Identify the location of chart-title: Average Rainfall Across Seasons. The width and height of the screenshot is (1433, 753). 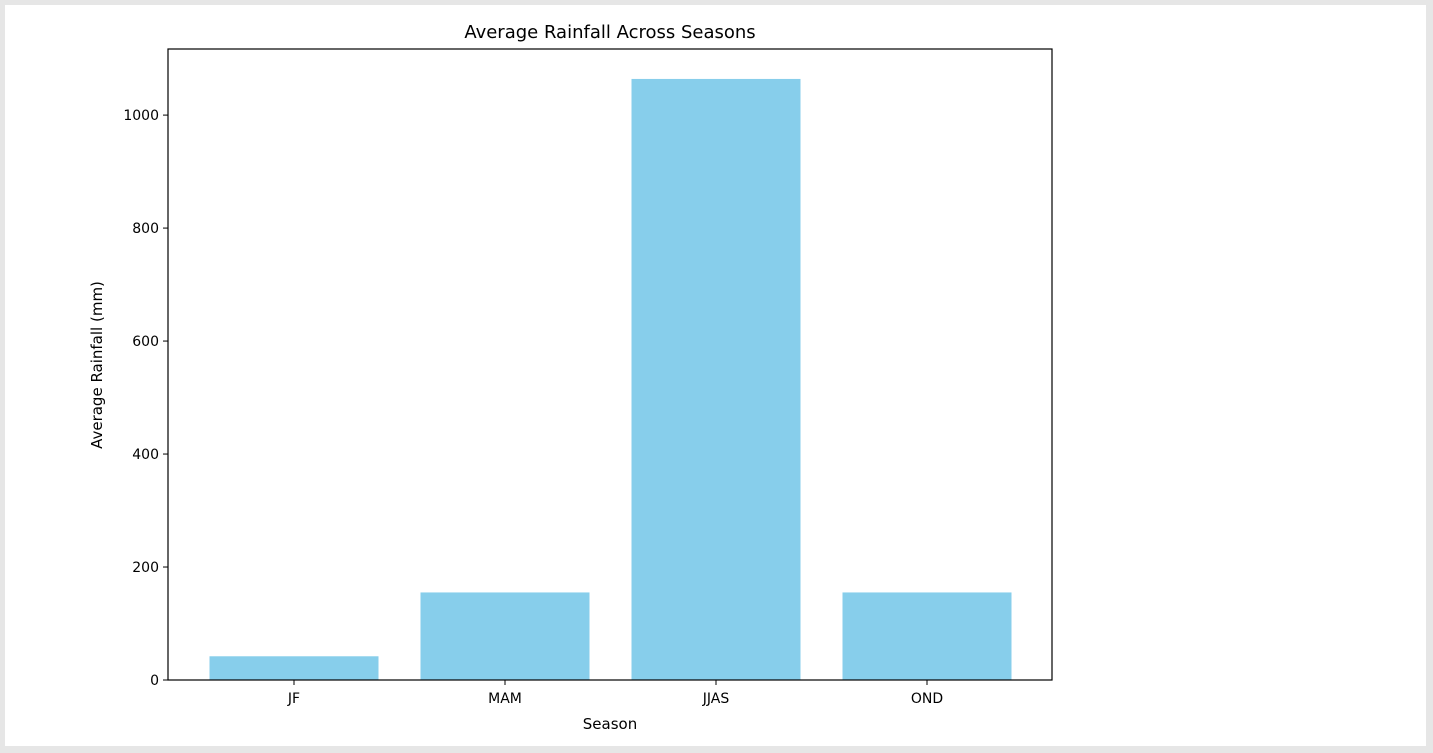
(609, 32).